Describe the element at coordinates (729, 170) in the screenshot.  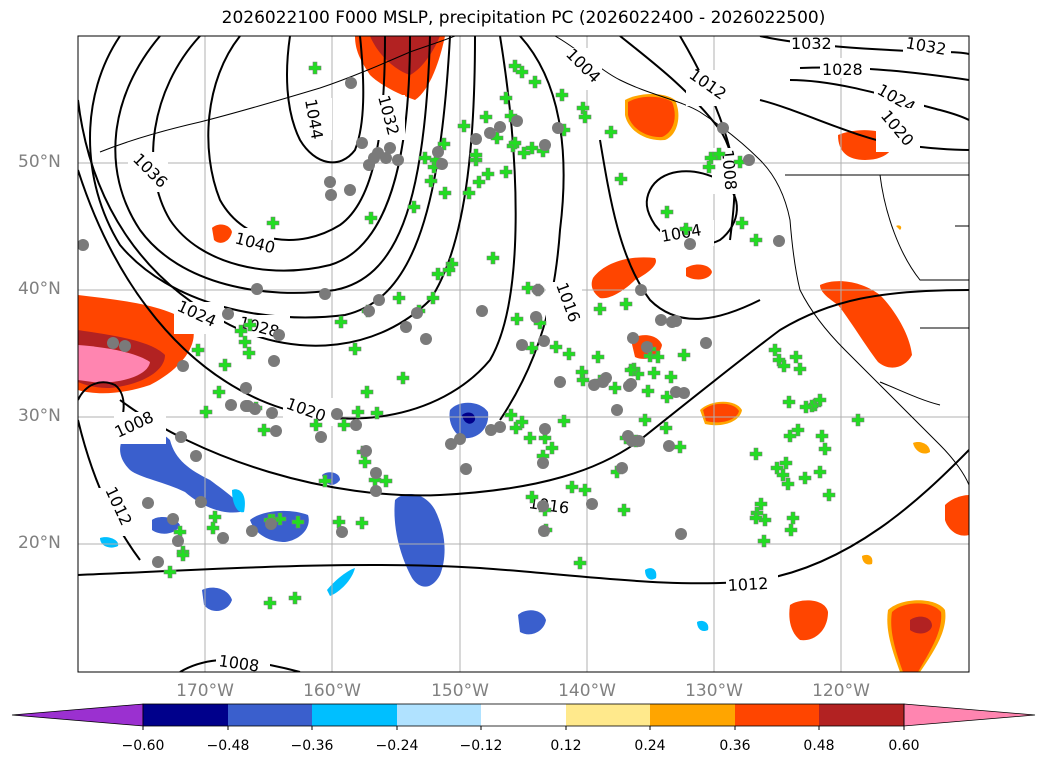
I see `isobar-label-1008-n: 1008` at that location.